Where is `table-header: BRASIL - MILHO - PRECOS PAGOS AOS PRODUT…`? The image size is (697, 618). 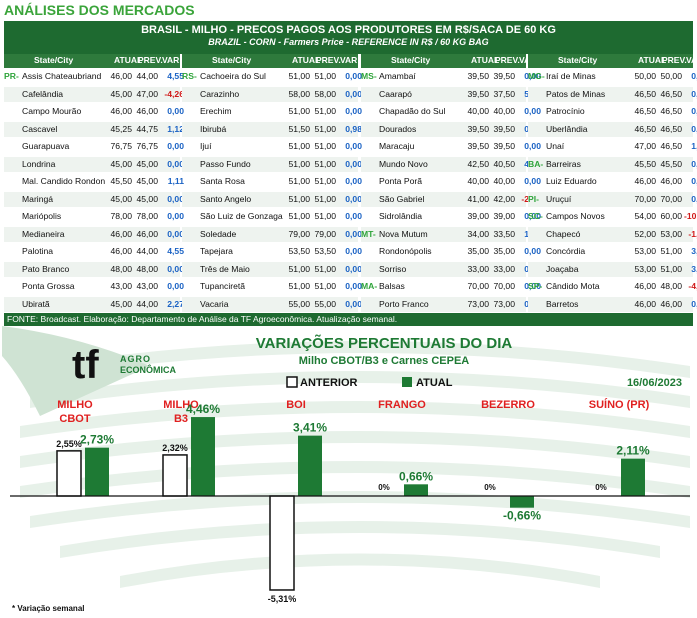
table-header: BRASIL - MILHO - PRECOS PAGOS AOS PRODUT… is located at coordinates (348, 37).